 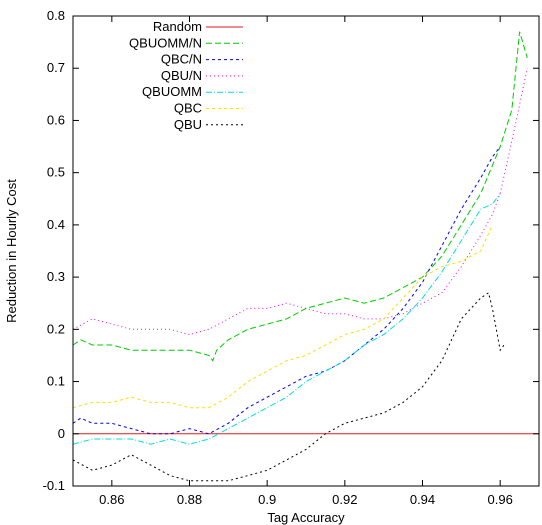 What do you see at coordinates (56, 328) in the screenshot?
I see `y-tick-label: 0.2` at bounding box center [56, 328].